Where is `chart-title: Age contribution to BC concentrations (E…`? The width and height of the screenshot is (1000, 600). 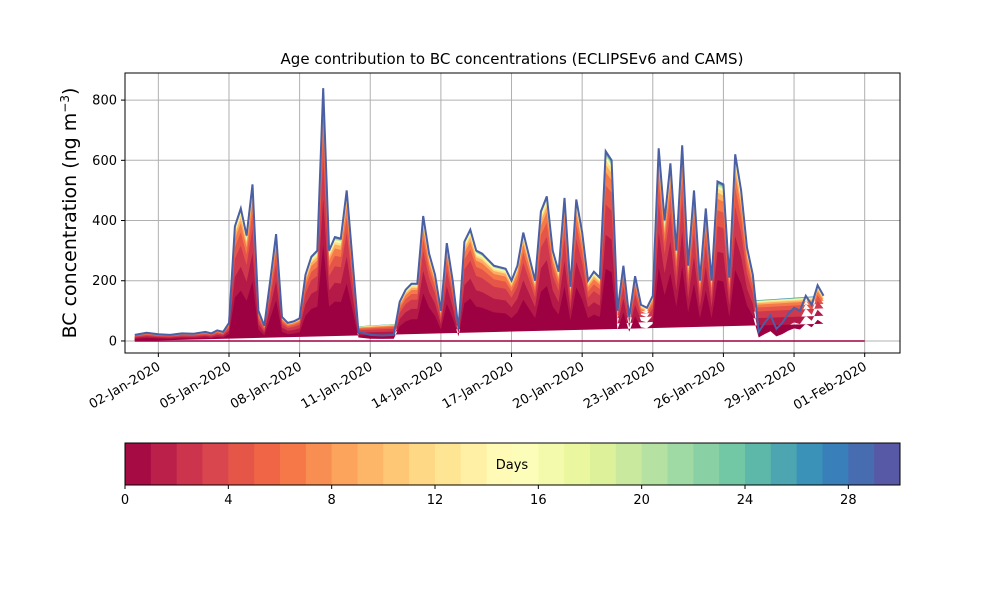 chart-title: Age contribution to BC concentrations (E… is located at coordinates (512, 59).